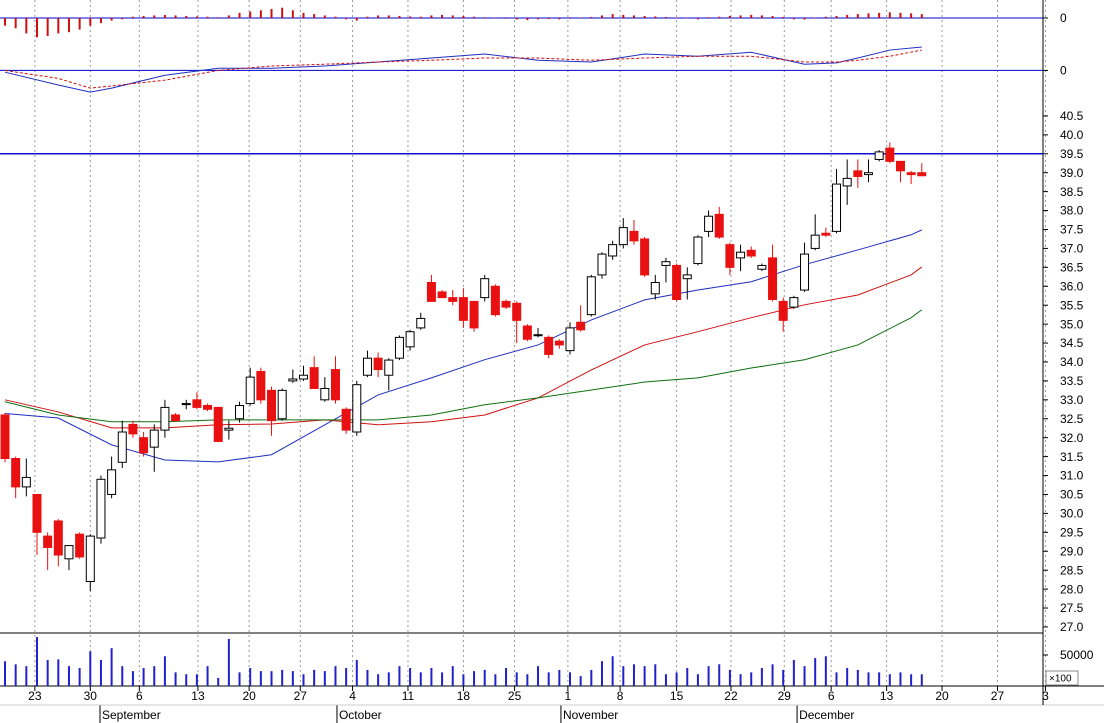 This screenshot has height=723, width=1104. Describe the element at coordinates (1072, 286) in the screenshot. I see `y-tick-label: 36.0` at that location.